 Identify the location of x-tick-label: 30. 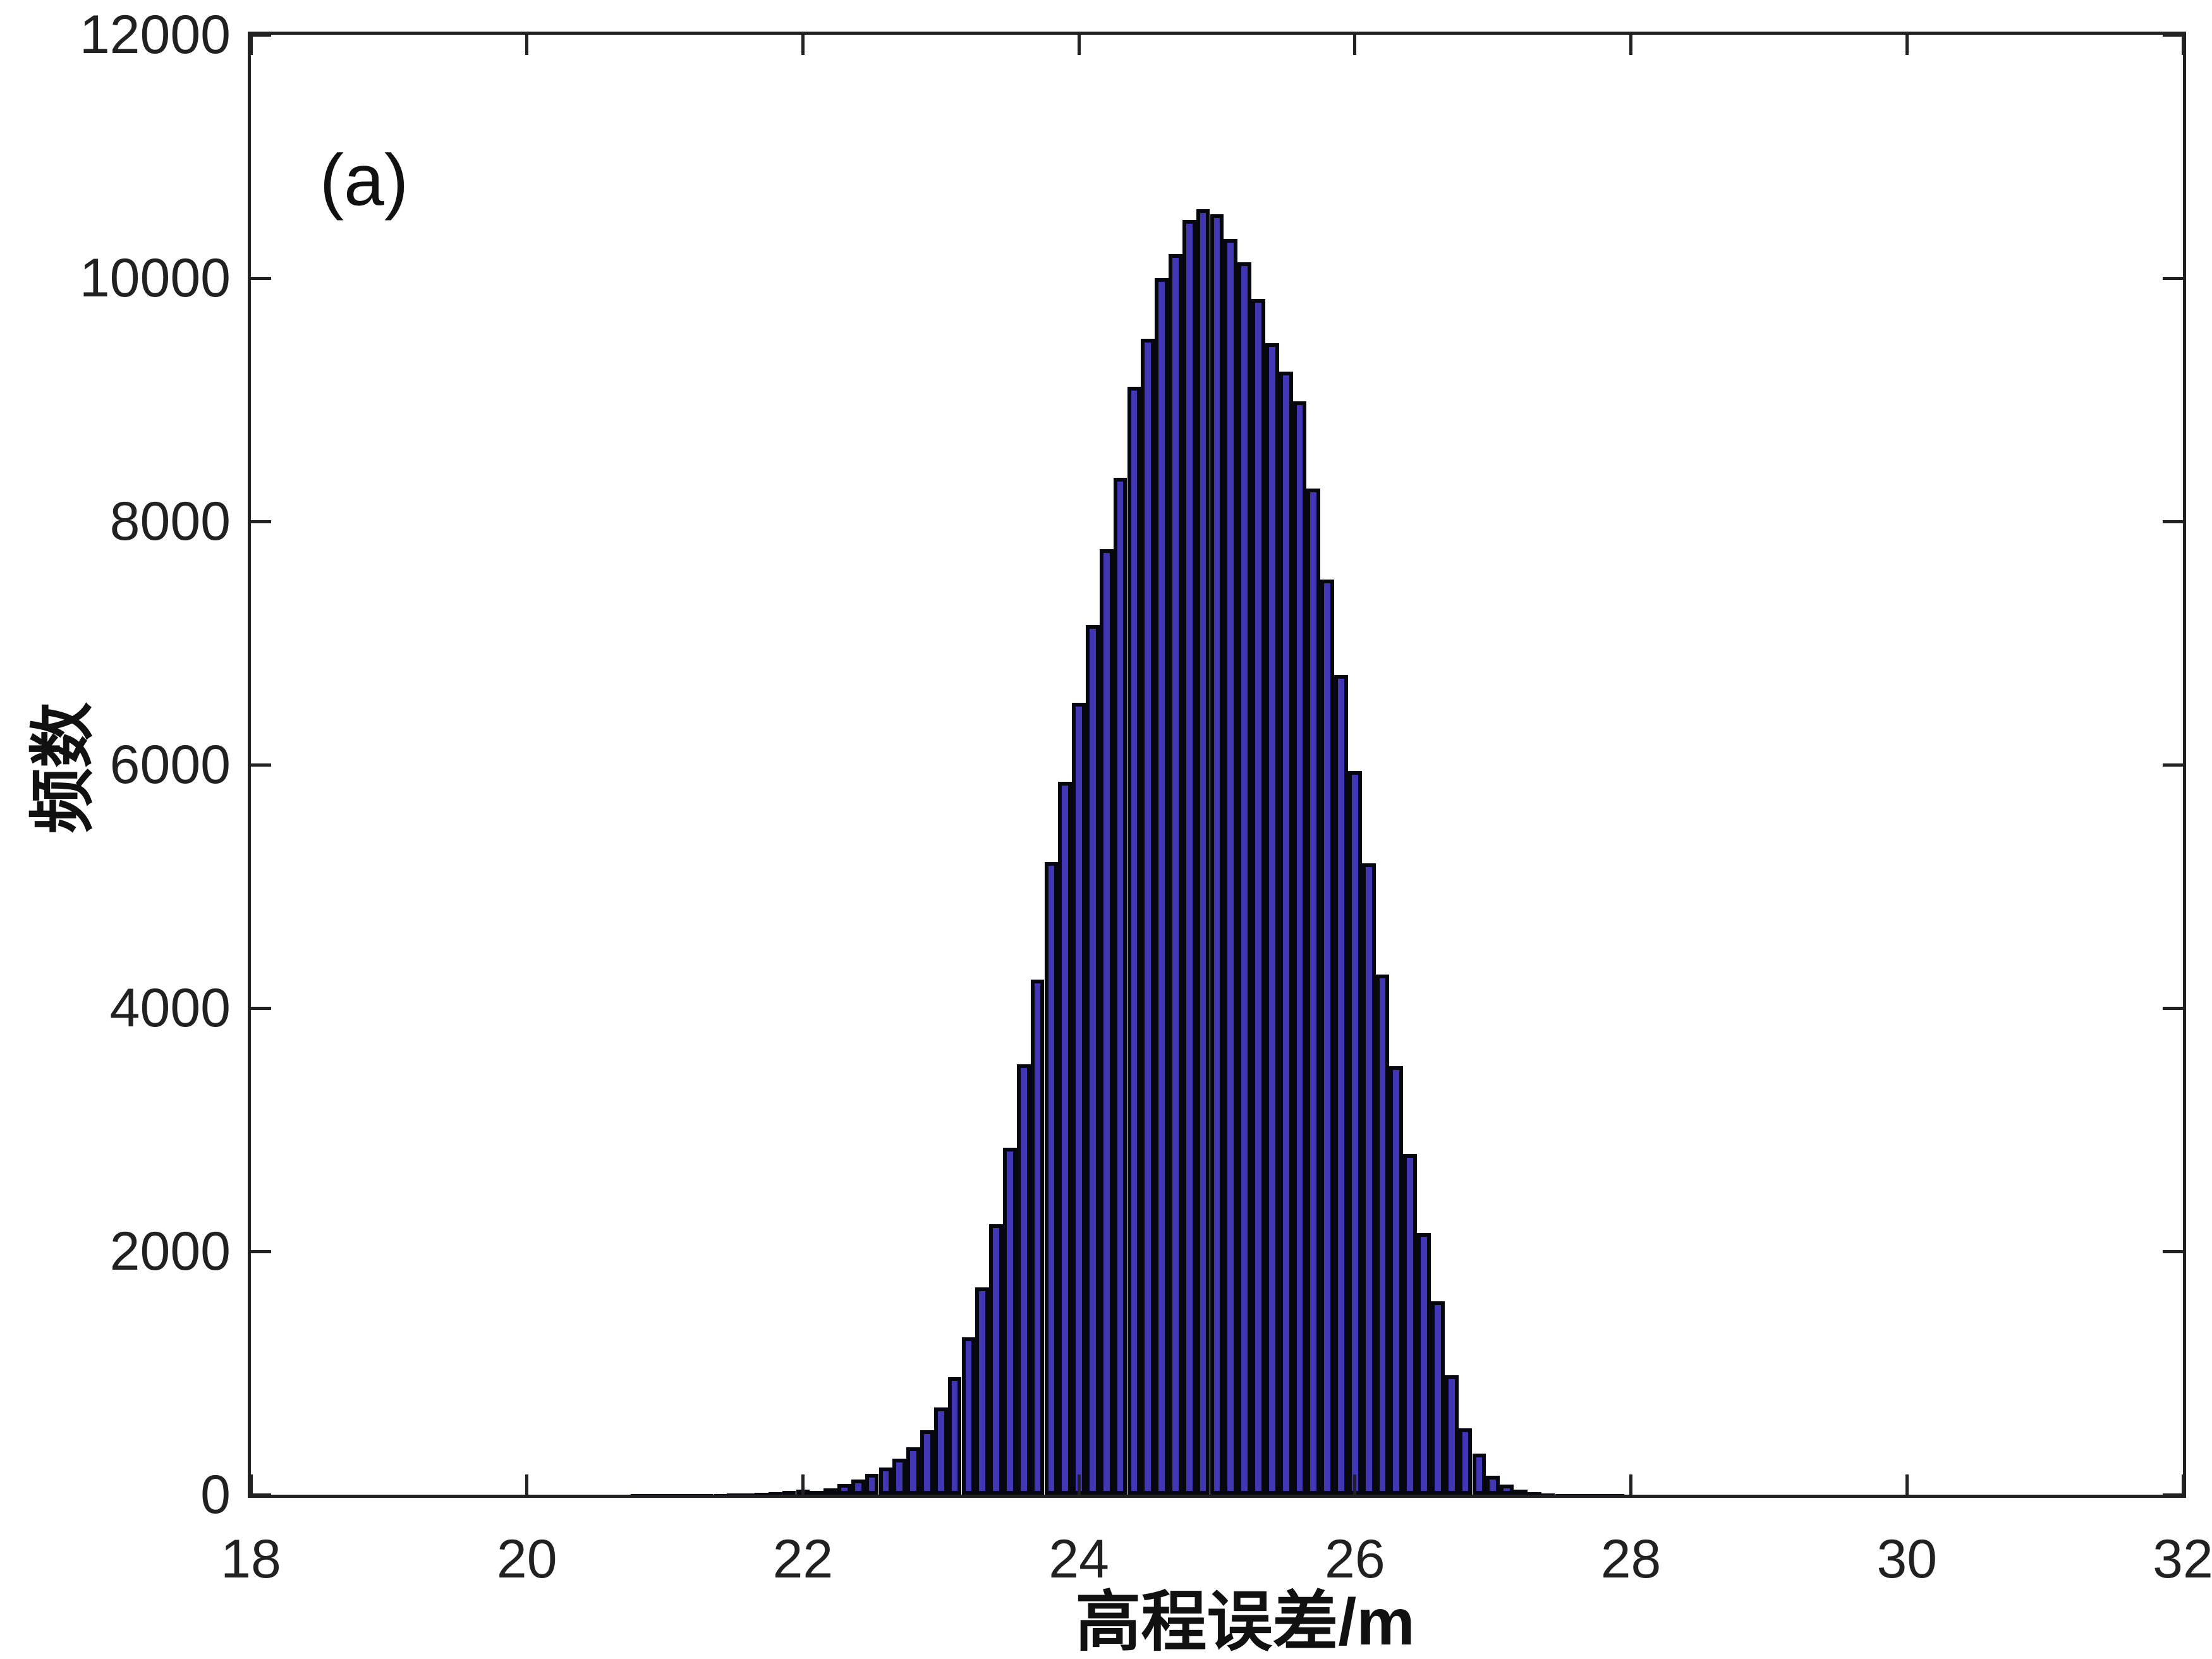
(1907, 1559).